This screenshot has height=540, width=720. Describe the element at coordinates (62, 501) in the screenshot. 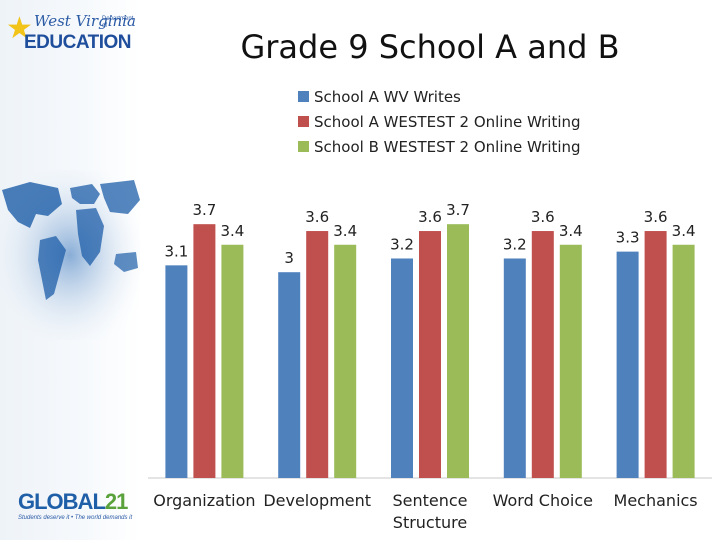

I see `global21-word: GLOBAL` at that location.